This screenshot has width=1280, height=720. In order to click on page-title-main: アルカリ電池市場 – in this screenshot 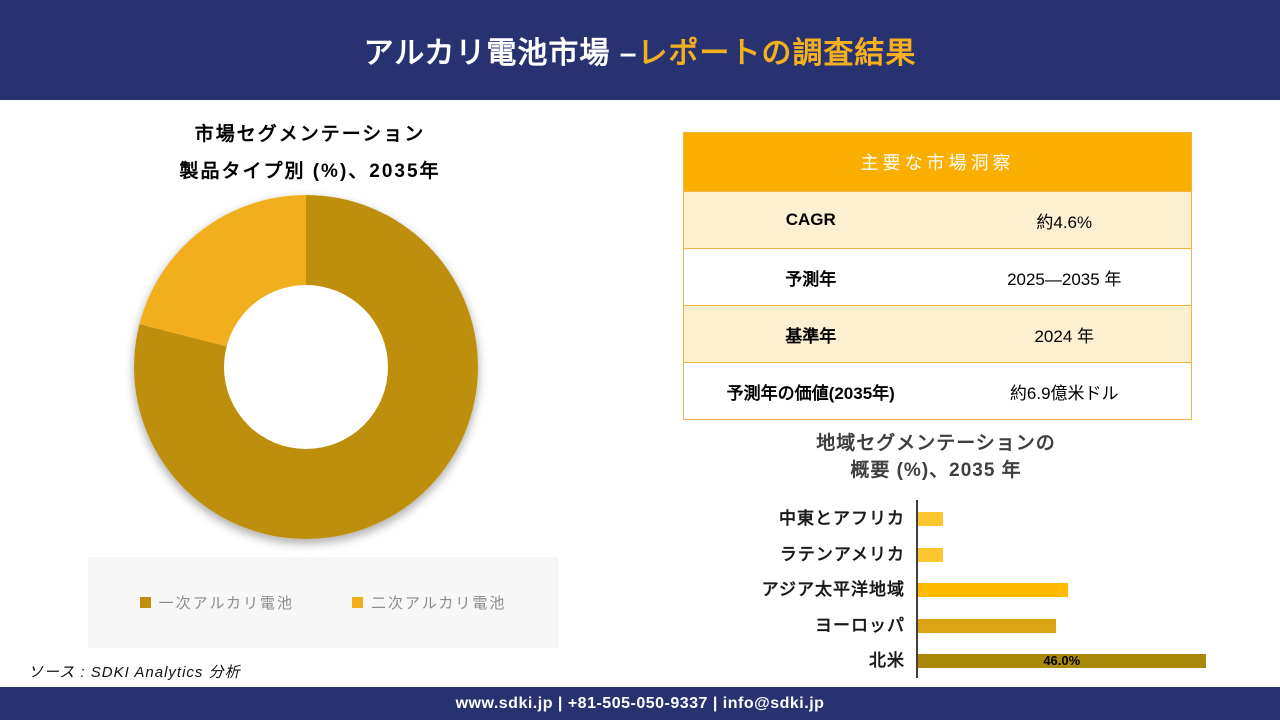, I will do `click(500, 53)`.